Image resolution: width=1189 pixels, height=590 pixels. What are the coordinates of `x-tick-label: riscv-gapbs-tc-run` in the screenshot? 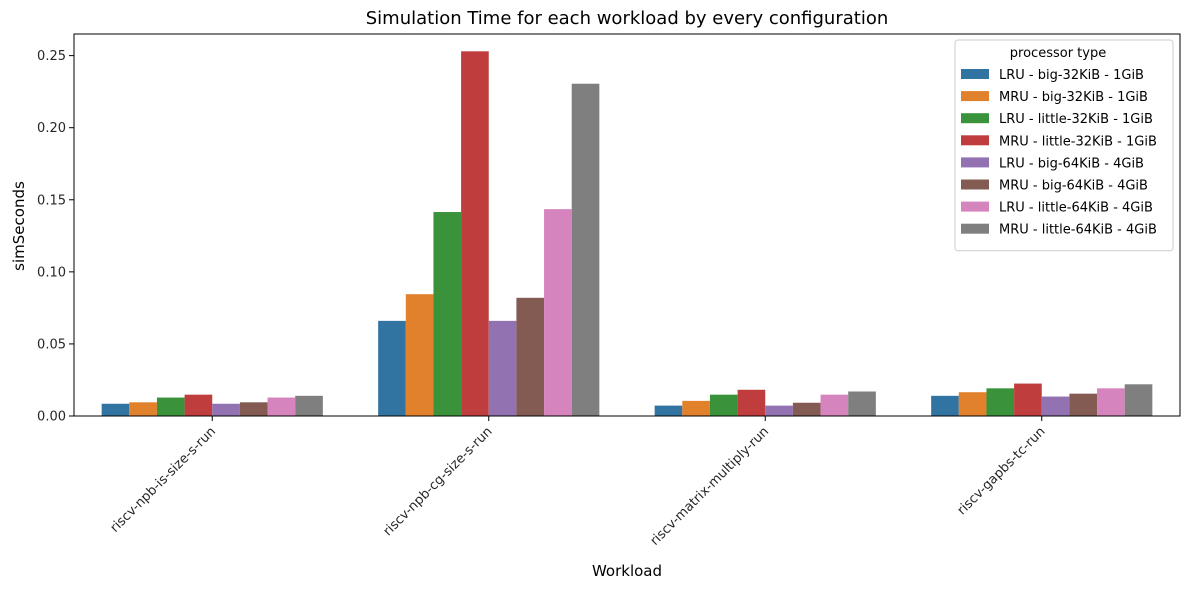 It's located at (1002, 471).